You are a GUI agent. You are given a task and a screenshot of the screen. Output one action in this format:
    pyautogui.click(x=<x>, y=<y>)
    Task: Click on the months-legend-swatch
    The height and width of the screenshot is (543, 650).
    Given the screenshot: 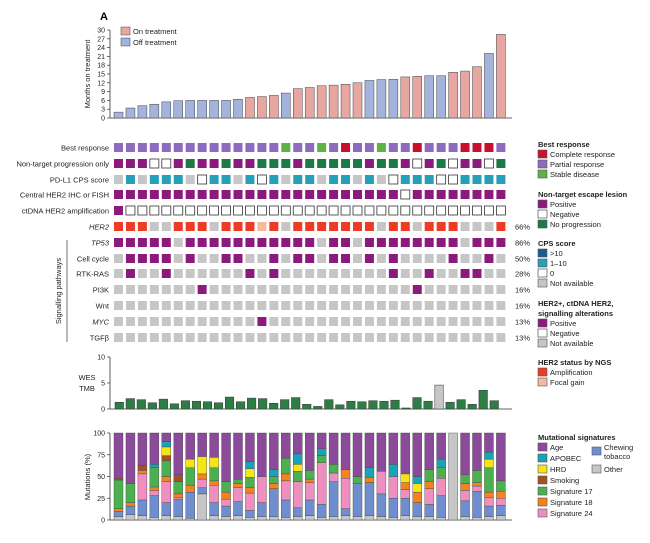 What is the action you would take?
    pyautogui.click(x=125, y=42)
    